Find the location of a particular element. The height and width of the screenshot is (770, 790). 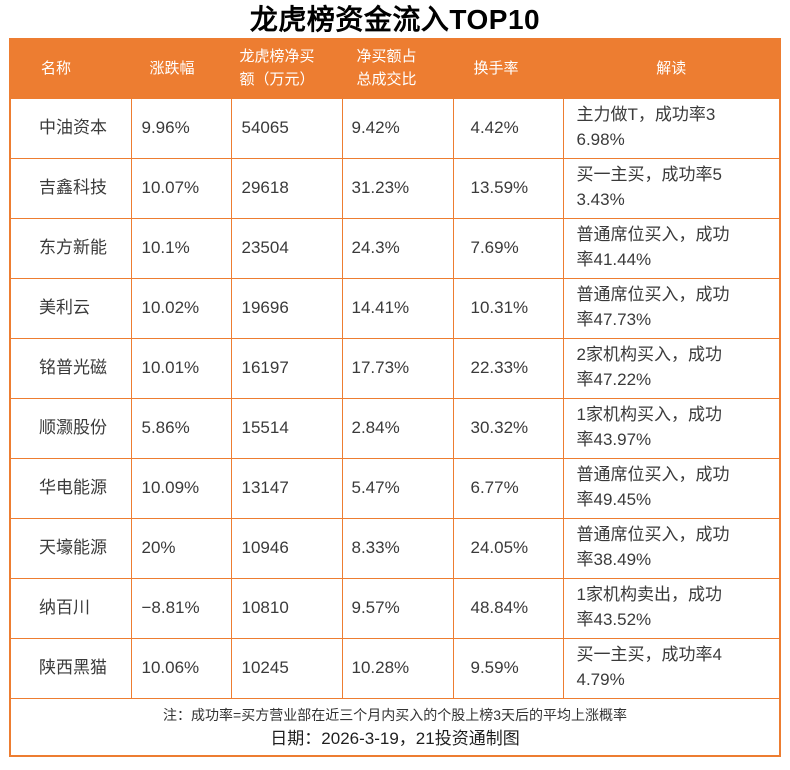

page-title: 龙虎榜资金流入TOP10 is located at coordinates (395, 19).